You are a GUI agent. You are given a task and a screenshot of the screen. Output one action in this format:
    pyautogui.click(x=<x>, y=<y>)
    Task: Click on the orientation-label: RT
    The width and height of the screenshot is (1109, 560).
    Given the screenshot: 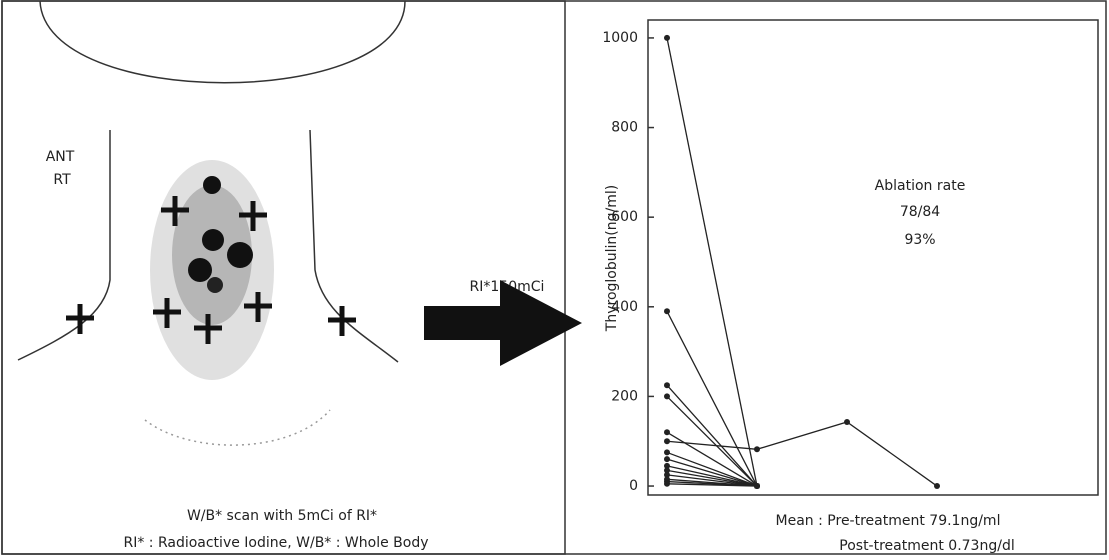 What is the action you would take?
    pyautogui.click(x=62, y=180)
    